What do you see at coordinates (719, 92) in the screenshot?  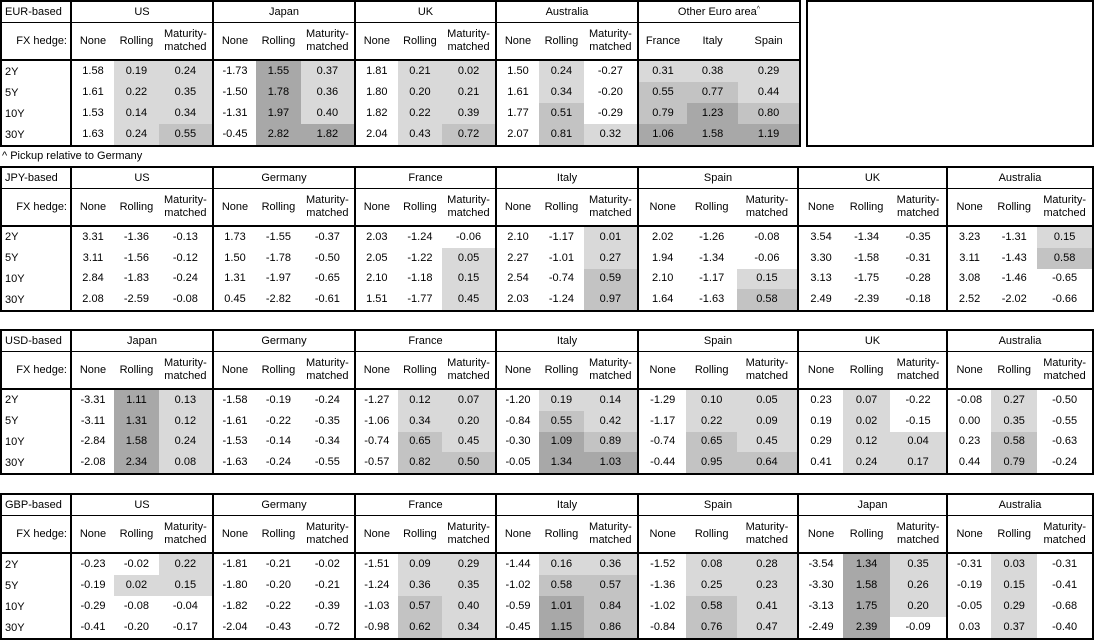 I see `value-group: 0.55 0.77 0.44` at bounding box center [719, 92].